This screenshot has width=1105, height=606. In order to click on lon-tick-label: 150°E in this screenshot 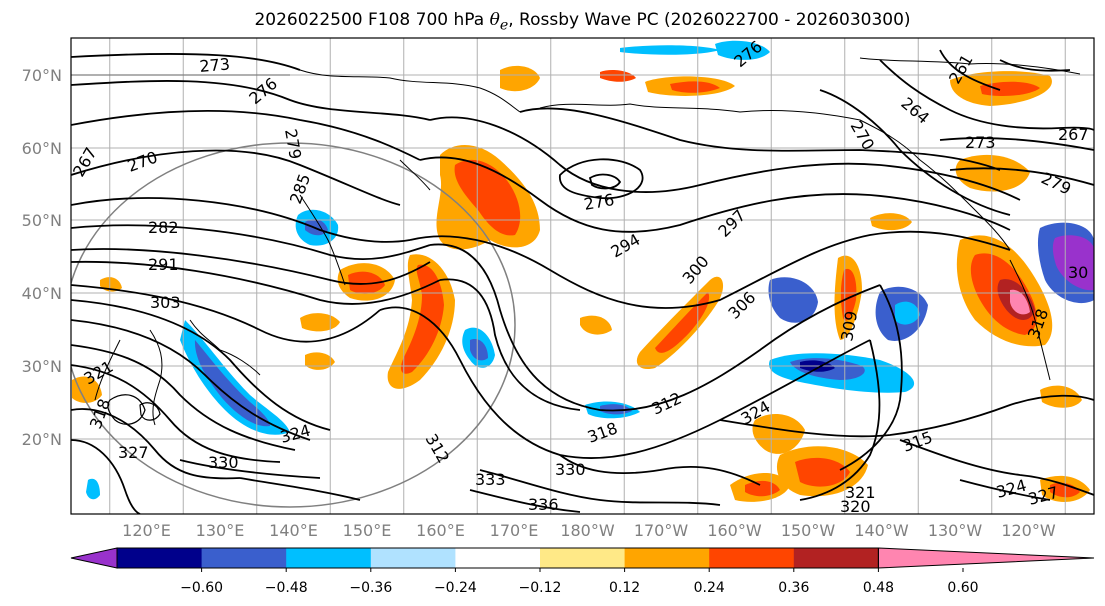, I will do `click(367, 530)`.